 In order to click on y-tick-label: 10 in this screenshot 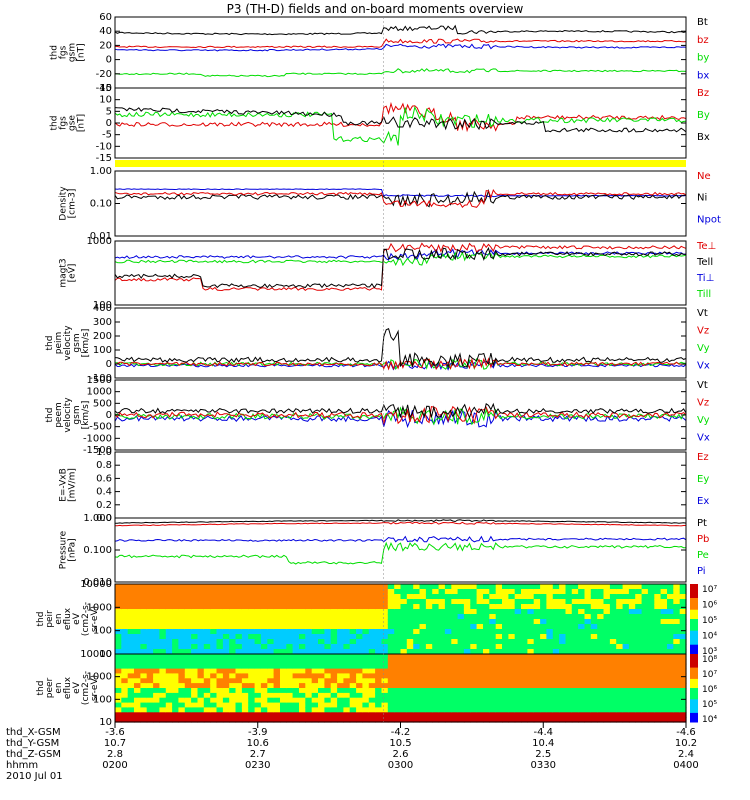, I will do `click(105, 100)`.